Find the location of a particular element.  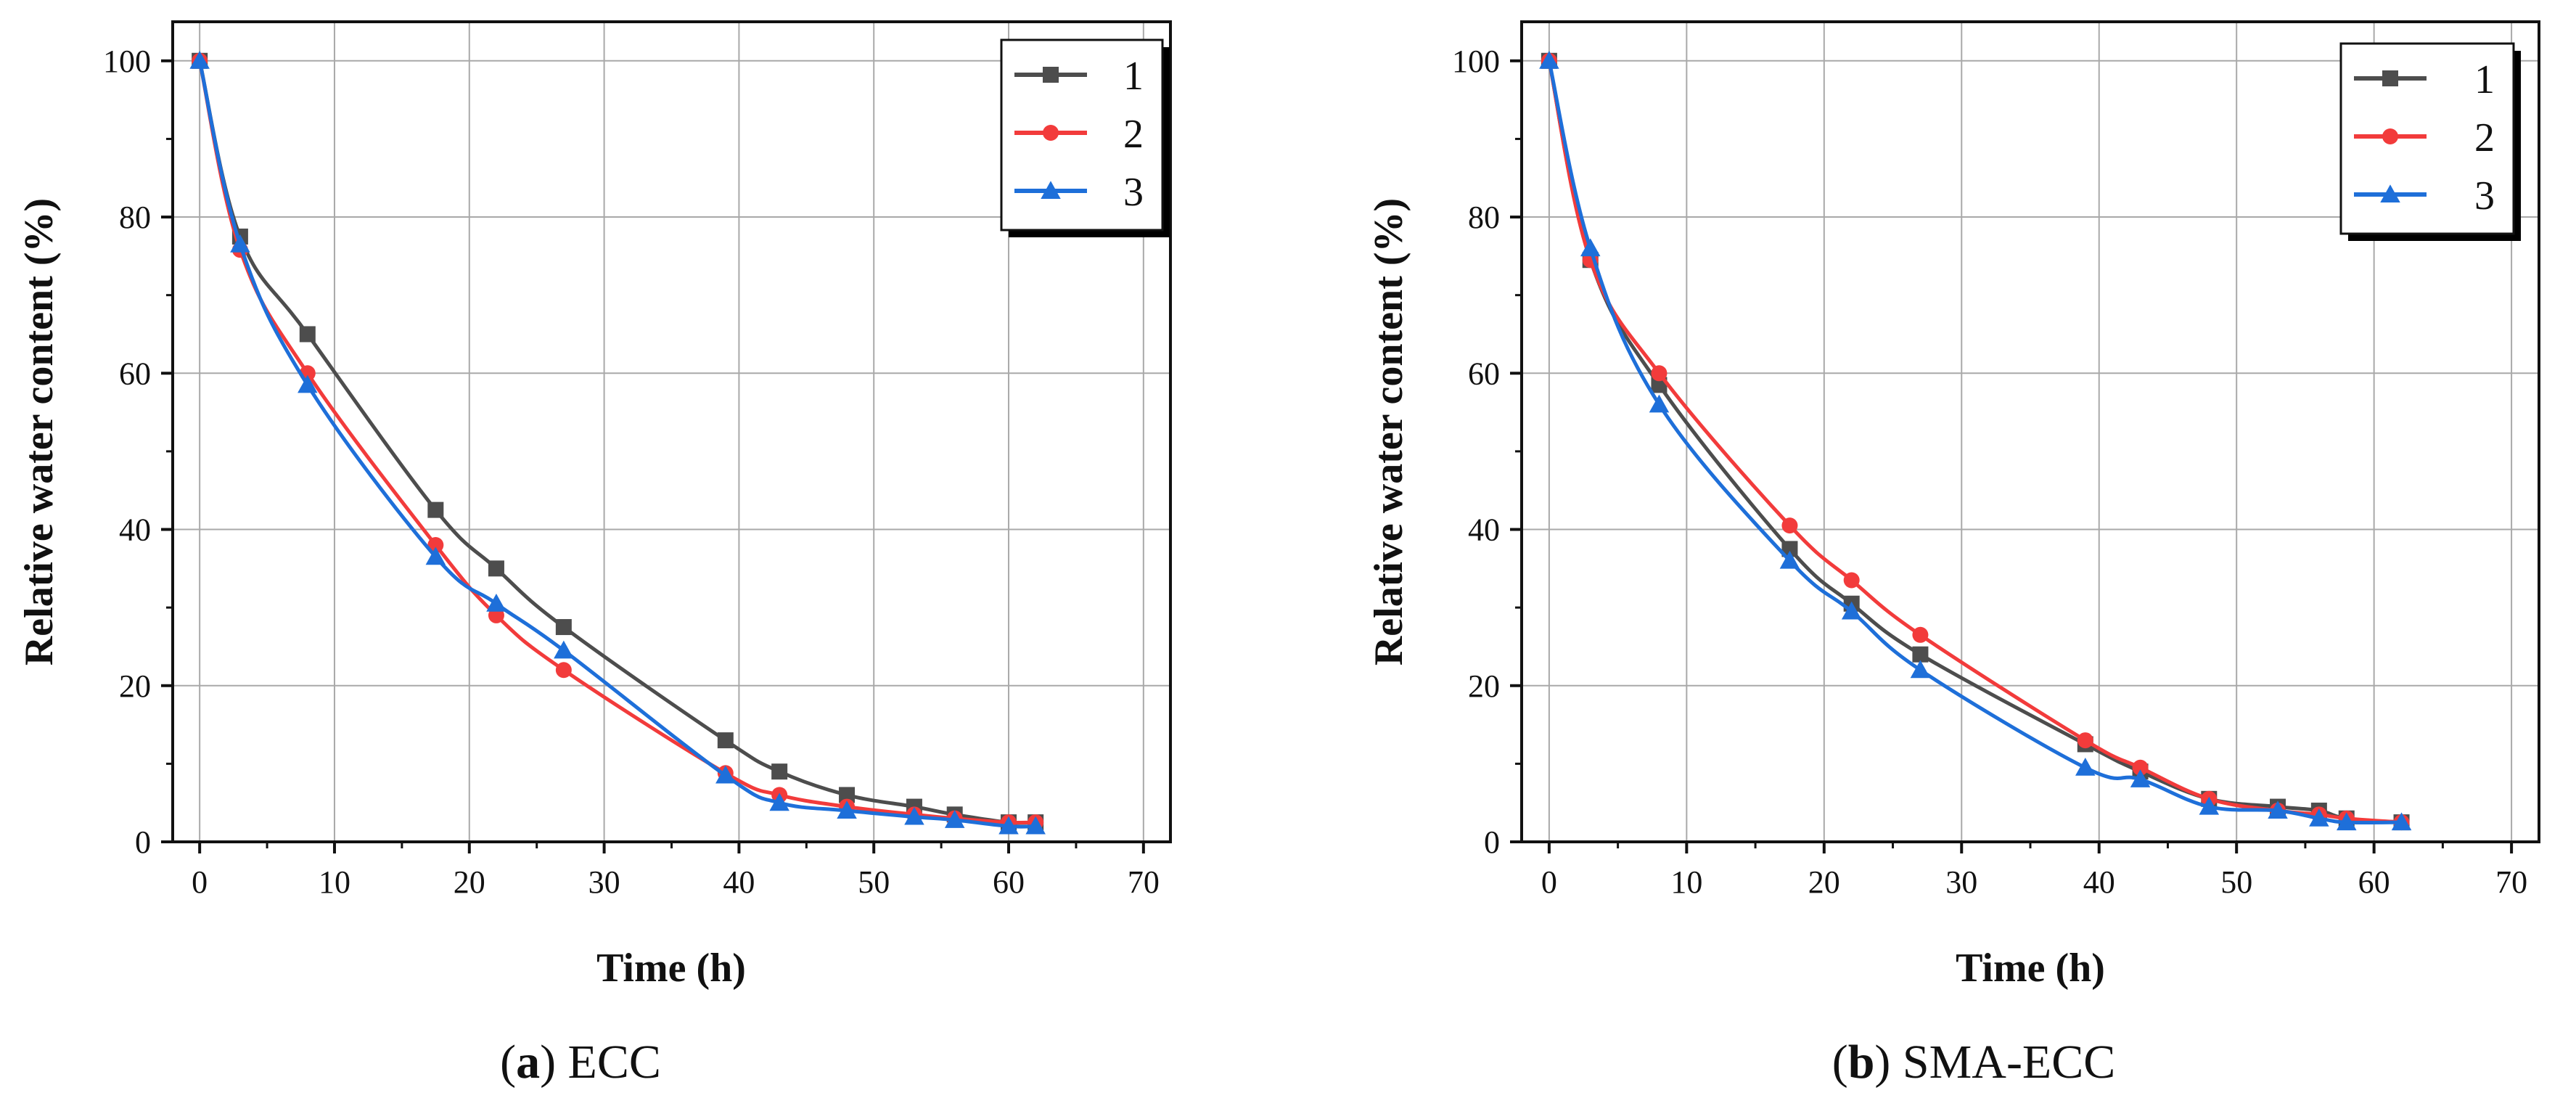

x-axis-title-a: Time (h) is located at coordinates (671, 968).